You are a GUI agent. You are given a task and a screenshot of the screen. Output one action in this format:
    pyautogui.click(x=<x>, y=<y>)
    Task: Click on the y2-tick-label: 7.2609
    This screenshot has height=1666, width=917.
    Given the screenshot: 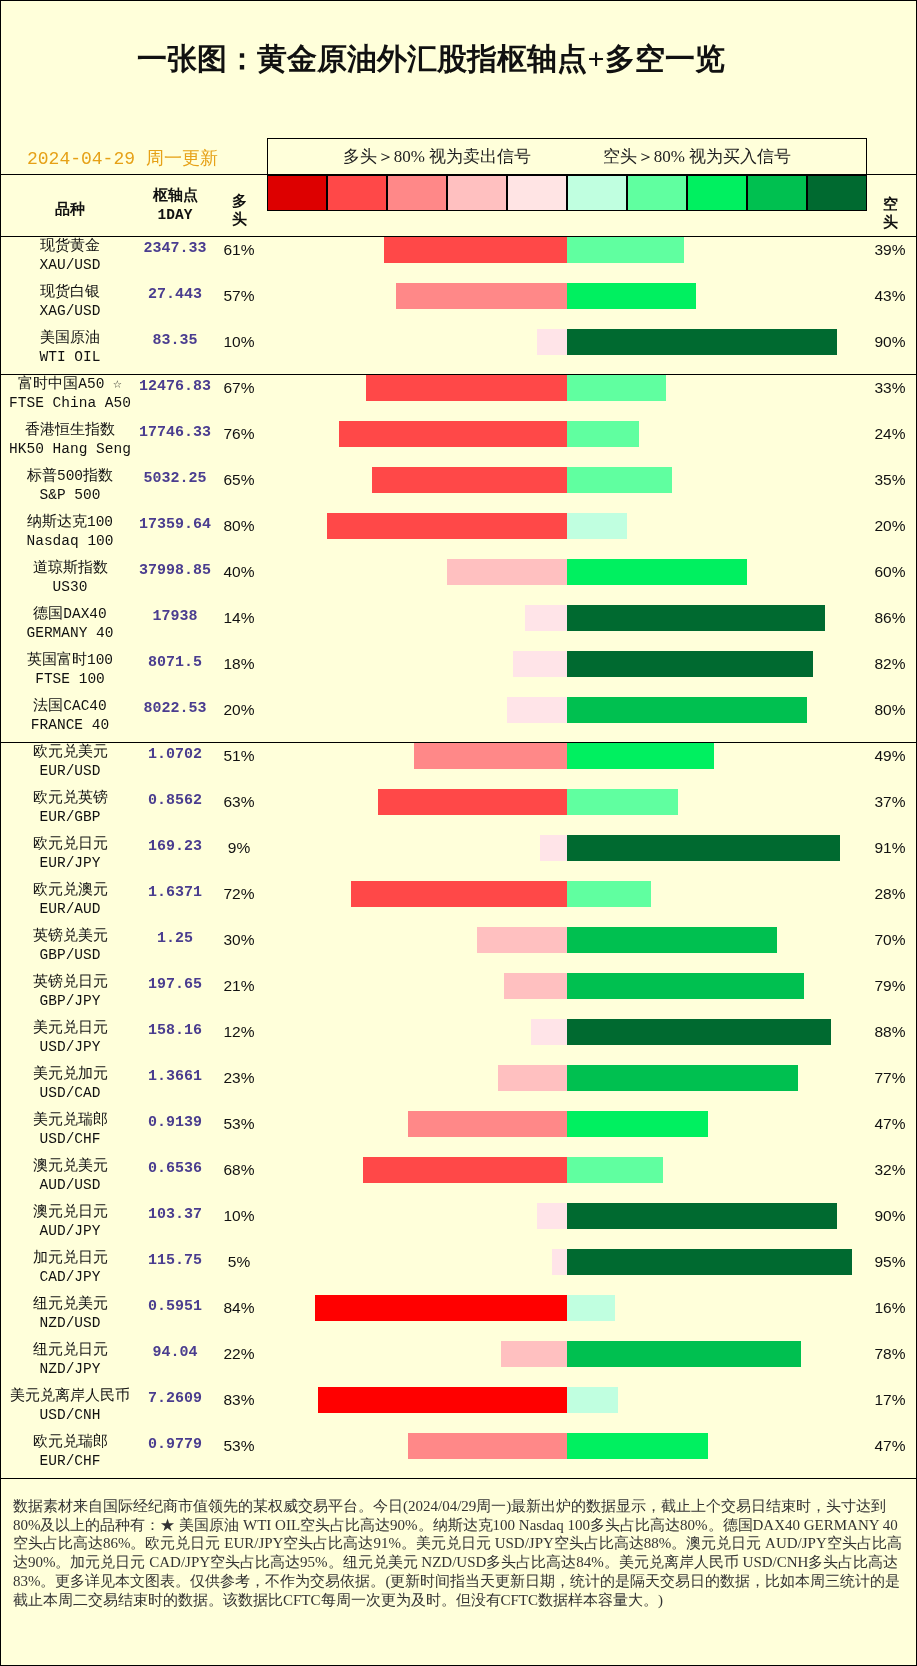 What is the action you would take?
    pyautogui.click(x=175, y=1398)
    